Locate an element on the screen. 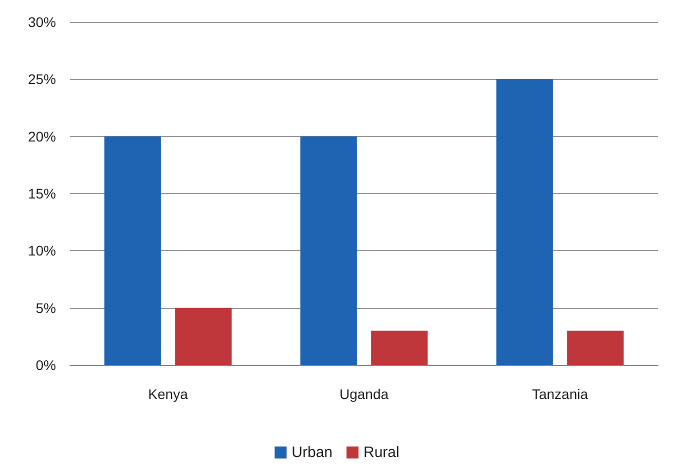 The height and width of the screenshot is (473, 674). legend-label: Rural is located at coordinates (382, 452).